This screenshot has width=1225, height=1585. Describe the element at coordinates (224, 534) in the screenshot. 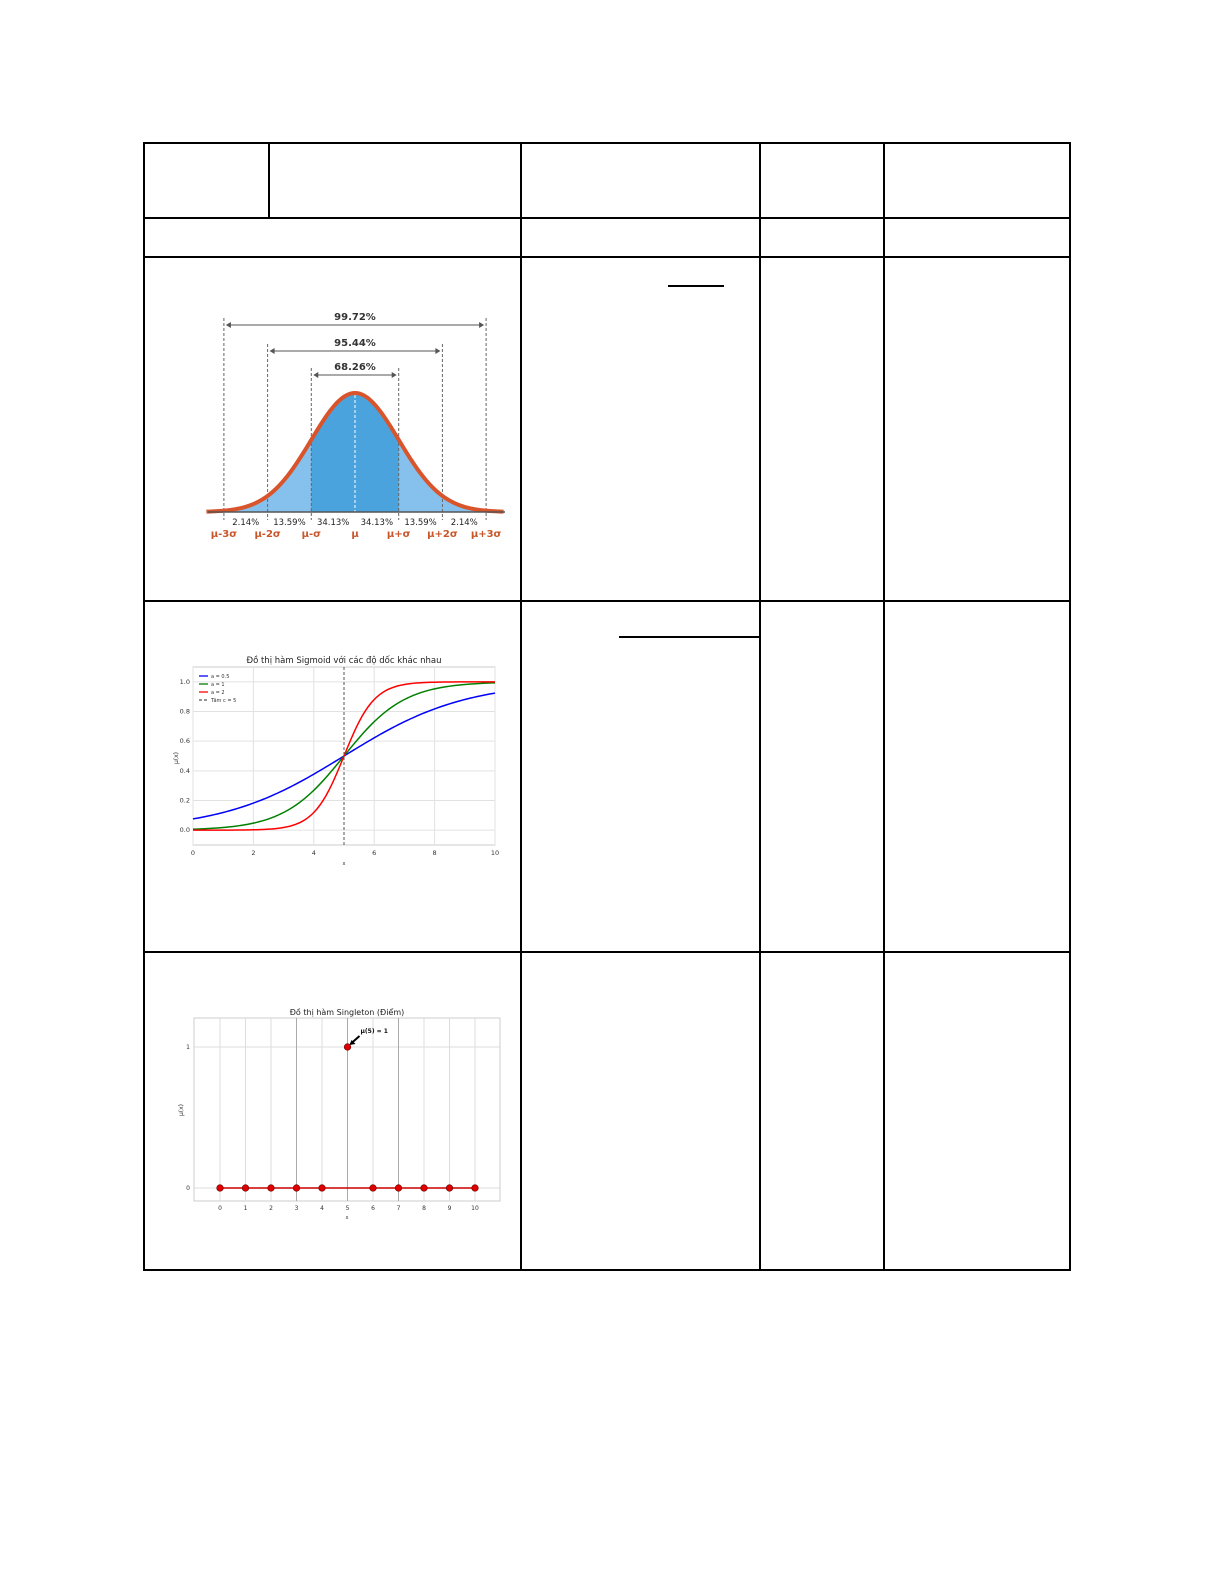

I see `tick-label: μ-3σ` at that location.